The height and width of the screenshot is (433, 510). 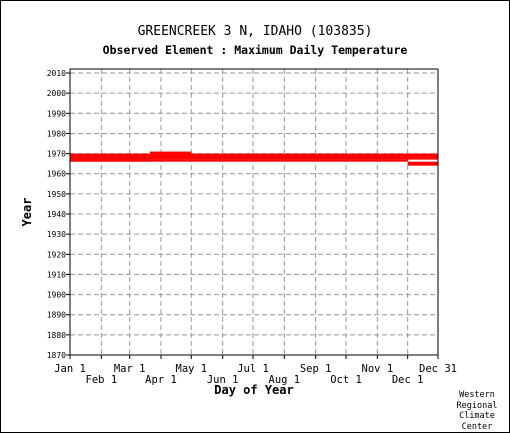 What do you see at coordinates (56, 133) in the screenshot?
I see `y-tick-label: 1980` at bounding box center [56, 133].